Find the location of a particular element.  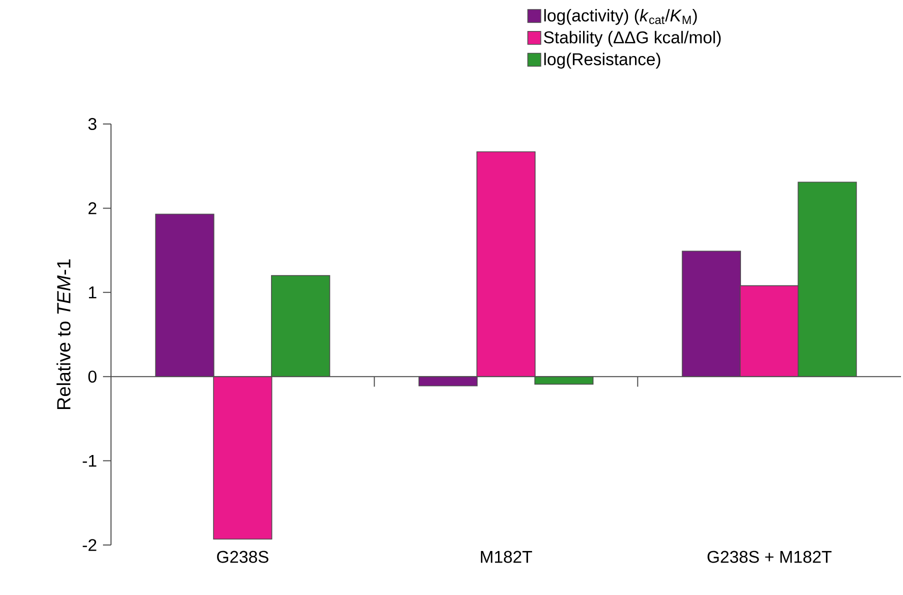

x-tick-label: M182T is located at coordinates (506, 556).